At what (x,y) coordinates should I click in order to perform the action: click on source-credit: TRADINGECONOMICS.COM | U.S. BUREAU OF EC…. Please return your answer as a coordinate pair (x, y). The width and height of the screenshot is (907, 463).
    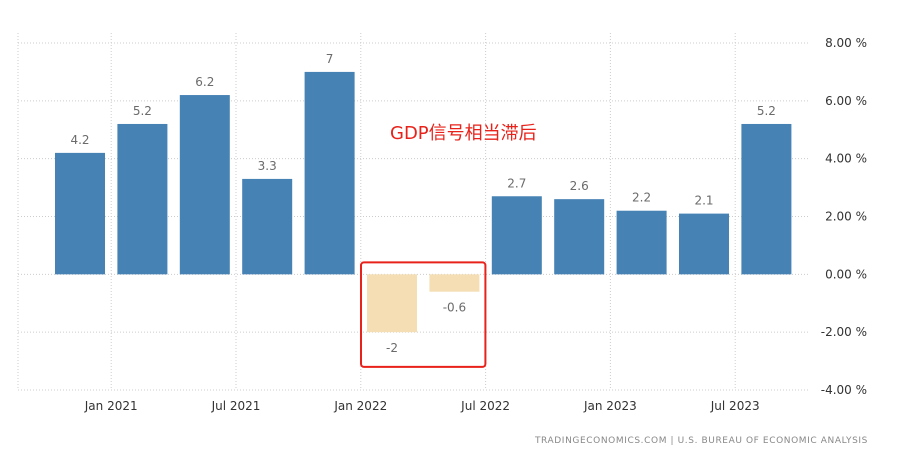
    Looking at the image, I should click on (701, 441).